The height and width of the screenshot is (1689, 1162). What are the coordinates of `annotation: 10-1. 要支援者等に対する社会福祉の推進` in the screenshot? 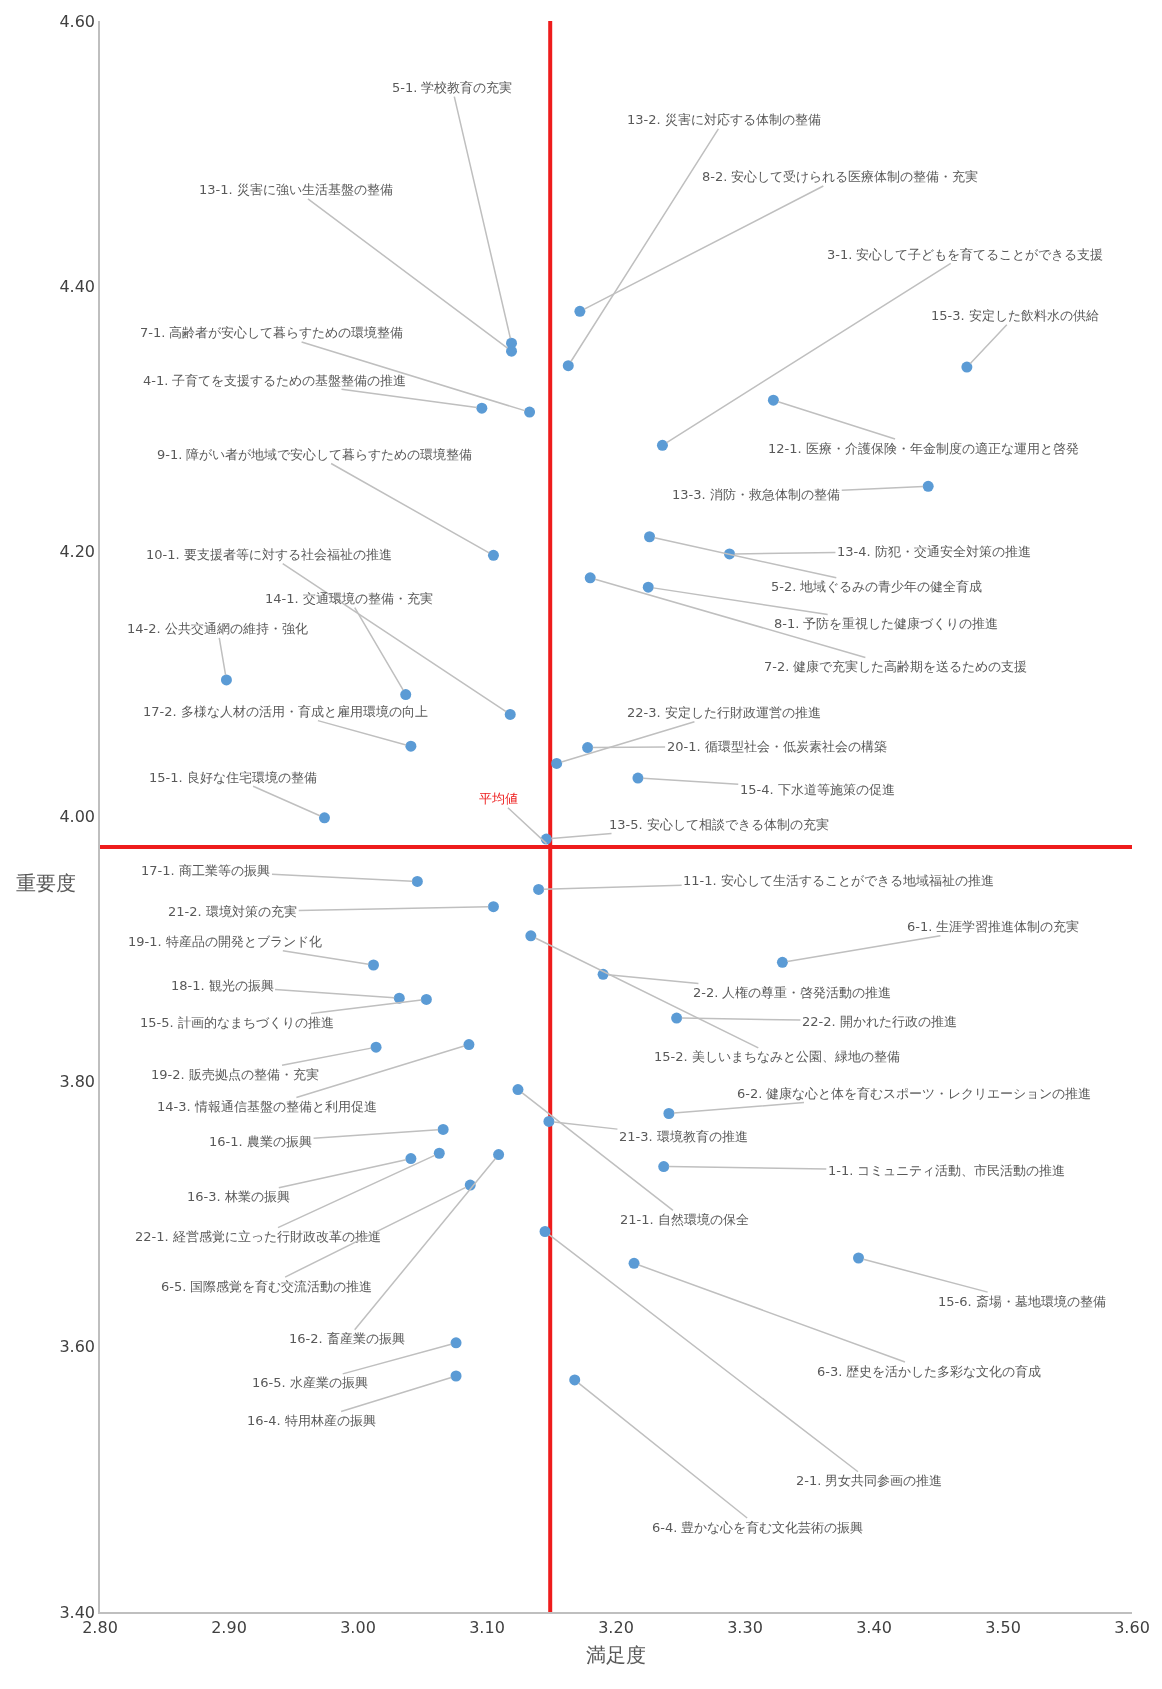 It's located at (269, 554).